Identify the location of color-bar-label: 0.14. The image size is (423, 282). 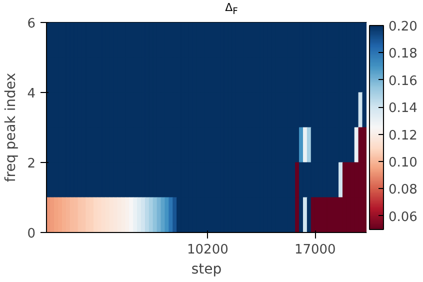
(403, 108).